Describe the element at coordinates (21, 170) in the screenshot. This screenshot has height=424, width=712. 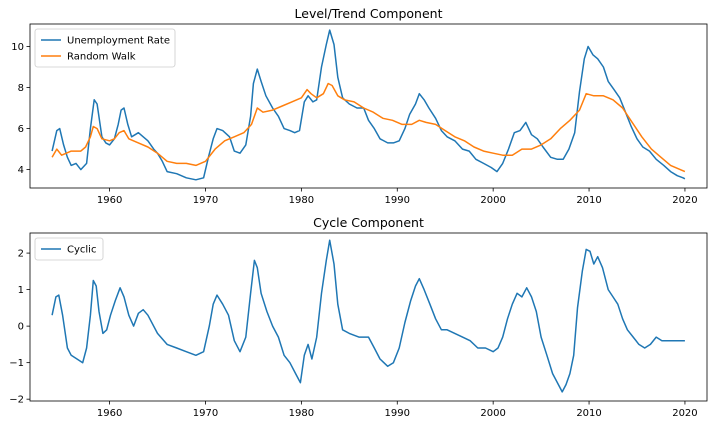
I see `y-tick-label: 4` at that location.